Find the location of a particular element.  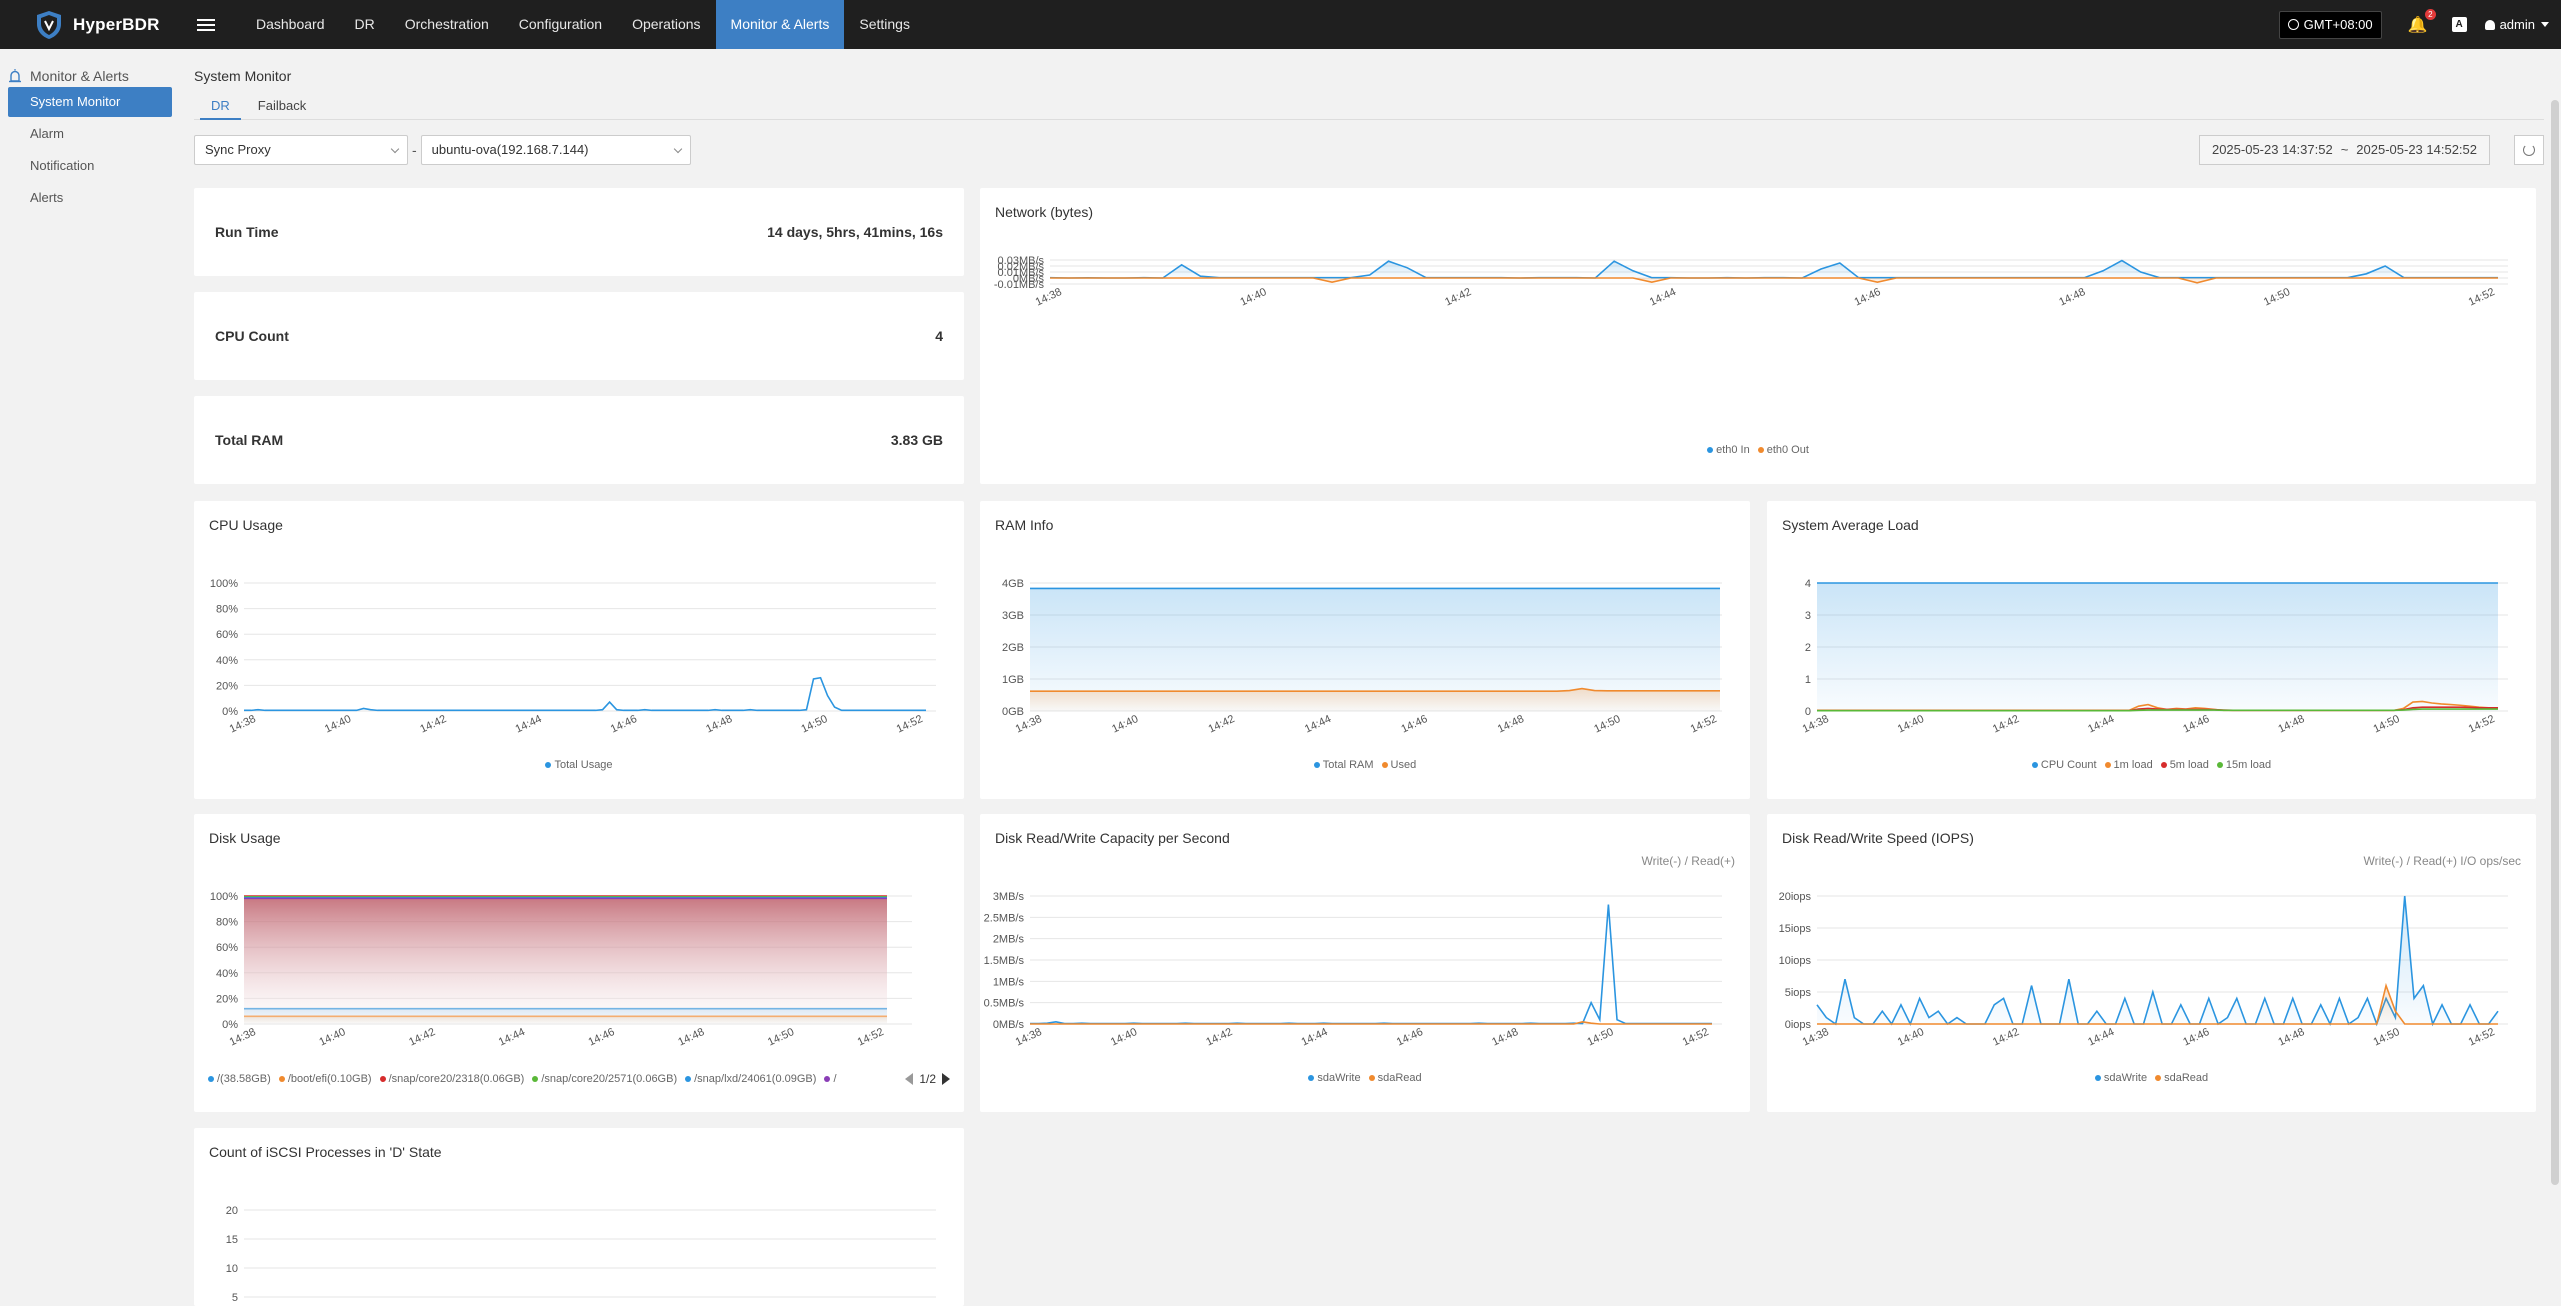

nav-dashboard: Dashboard is located at coordinates (290, 24).